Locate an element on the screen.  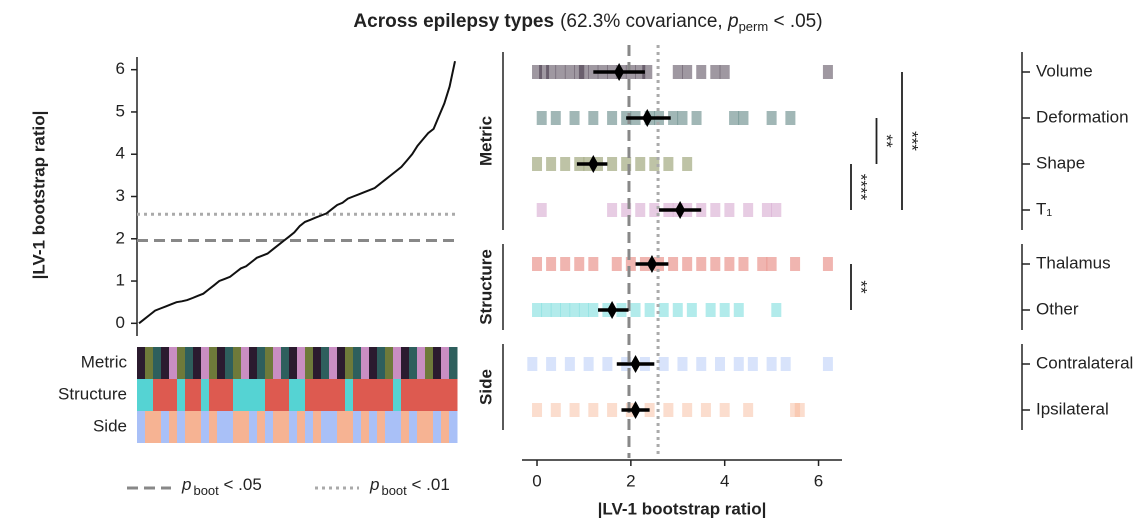
significance-label: *** is located at coordinates (912, 141).